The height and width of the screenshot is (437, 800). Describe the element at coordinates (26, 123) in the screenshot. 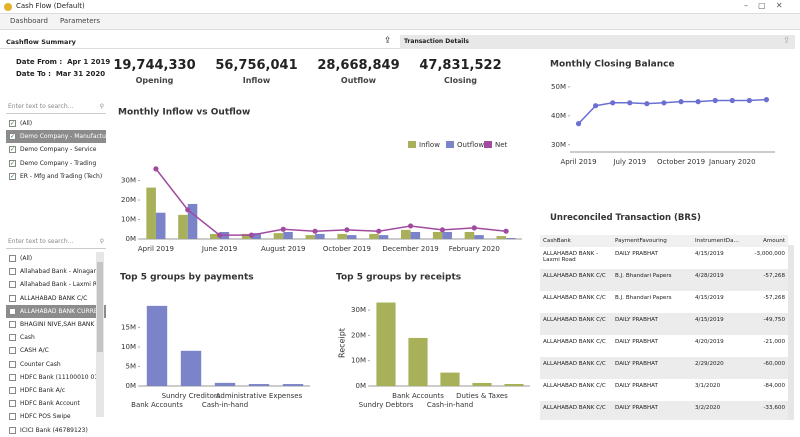

I see `item-label: (All)` at that location.